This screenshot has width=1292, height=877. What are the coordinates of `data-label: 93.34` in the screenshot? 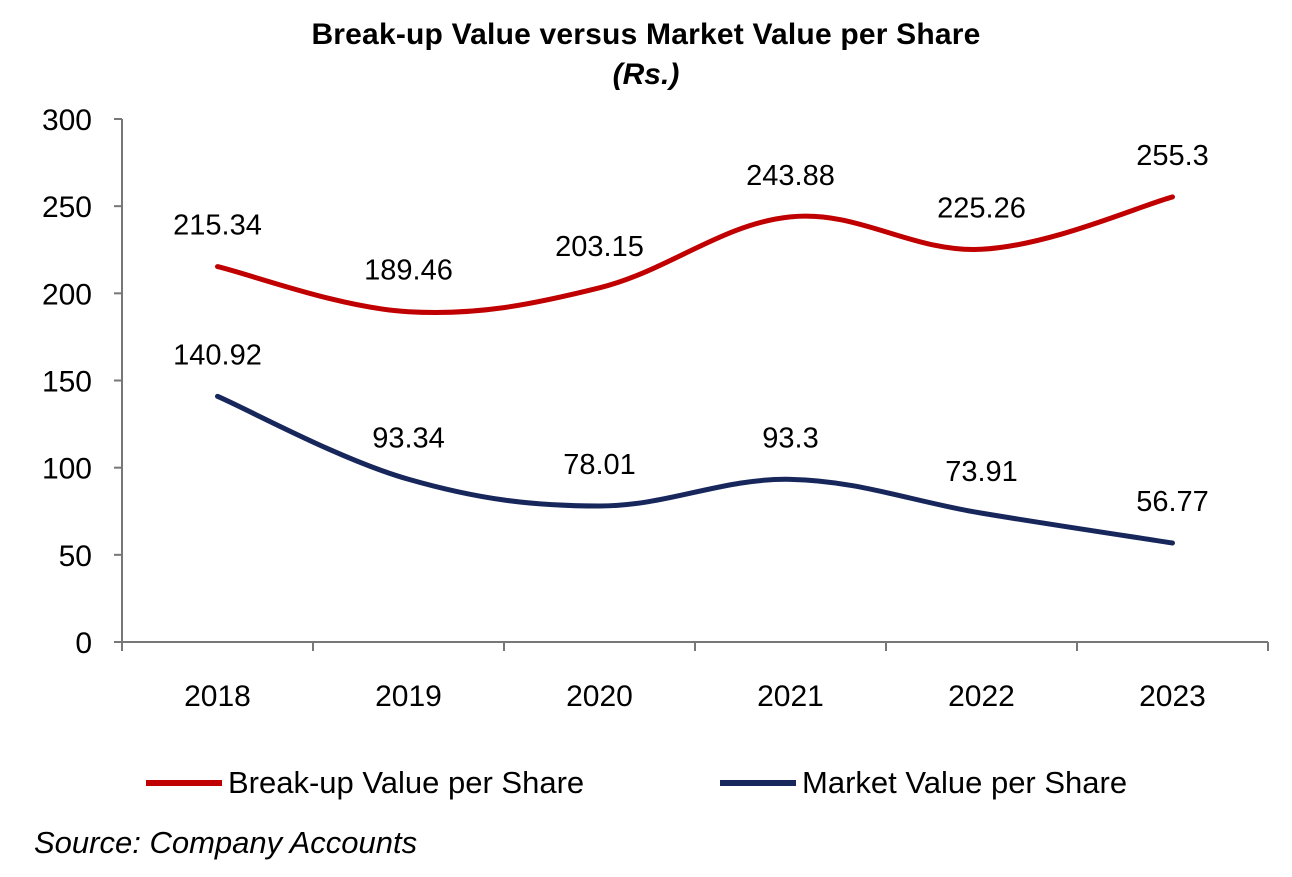 It's located at (408, 438).